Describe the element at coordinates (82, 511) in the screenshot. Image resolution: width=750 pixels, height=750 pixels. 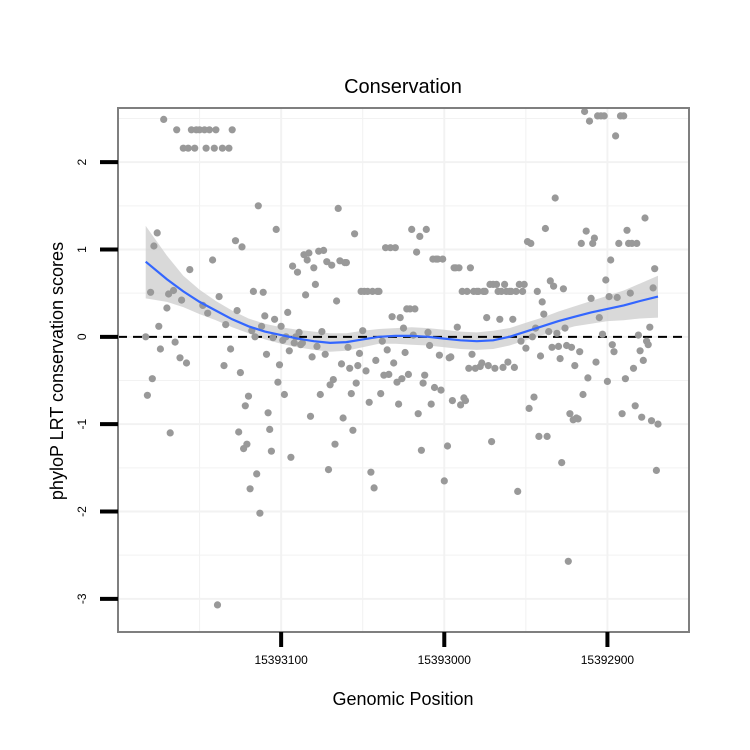
I see `y-tick-label: -2` at that location.